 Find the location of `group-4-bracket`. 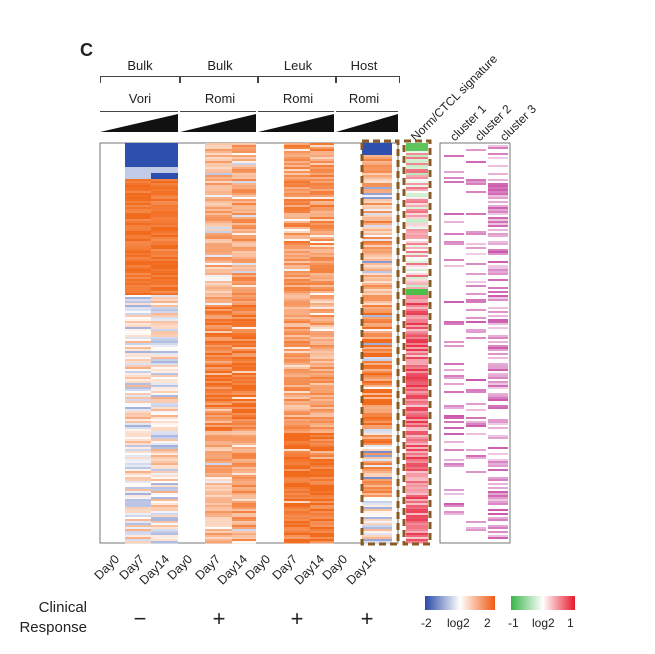

group-4-bracket is located at coordinates (368, 79).